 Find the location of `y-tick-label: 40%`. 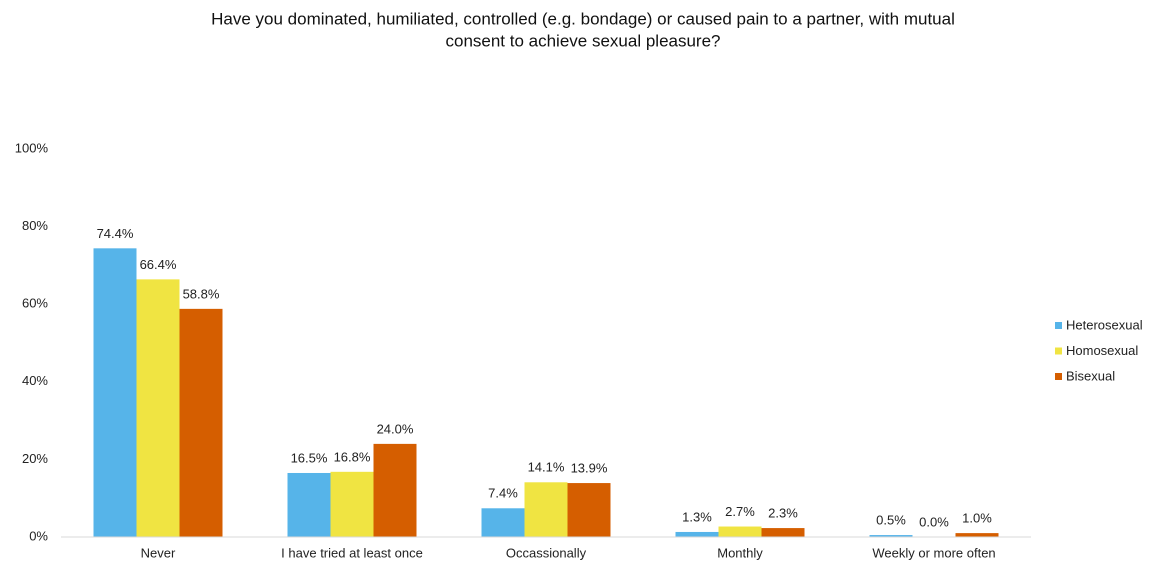

y-tick-label: 40% is located at coordinates (35, 380).